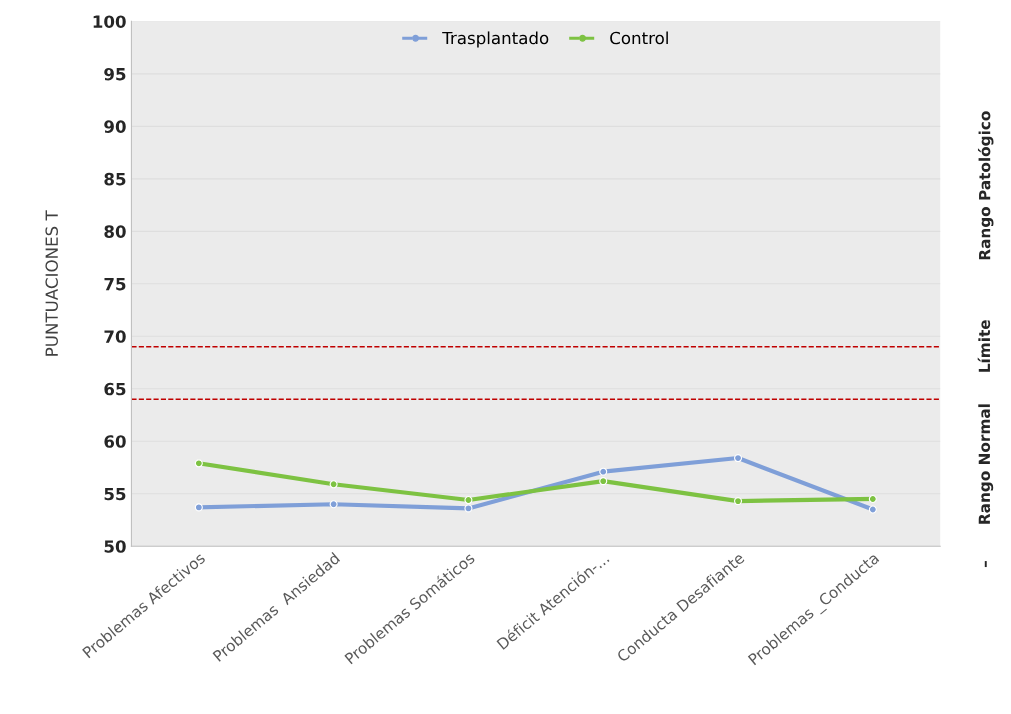 This screenshot has width=1011, height=714. What do you see at coordinates (115, 494) in the screenshot?
I see `y-tick-label: 55` at bounding box center [115, 494].